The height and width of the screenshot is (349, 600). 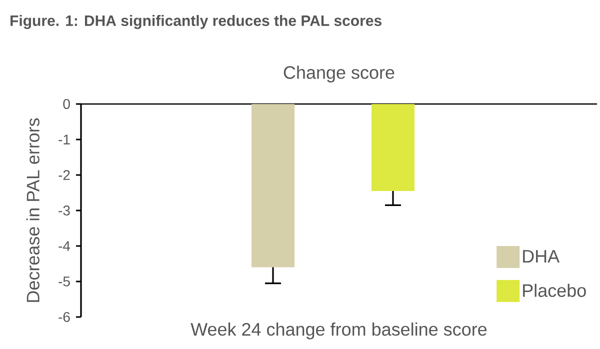 What do you see at coordinates (554, 290) in the screenshot?
I see `legend-label: Placebo` at bounding box center [554, 290].